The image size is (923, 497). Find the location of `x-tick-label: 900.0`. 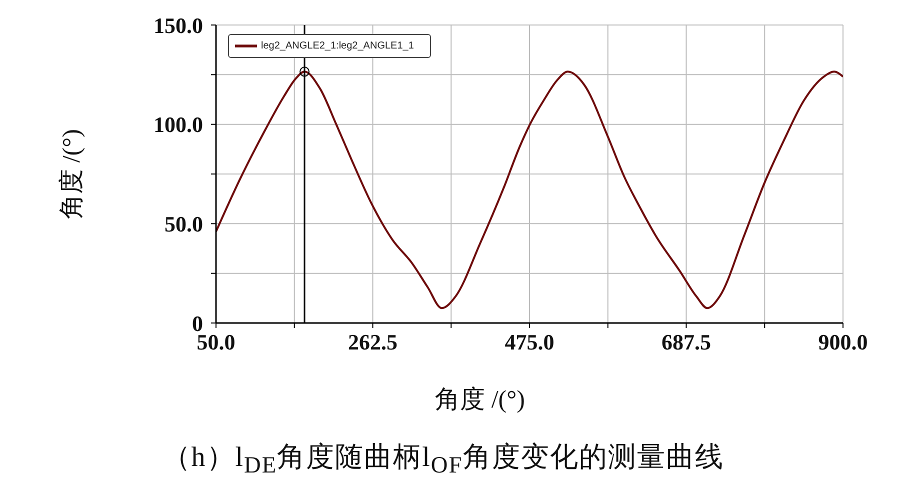

x-tick-label: 900.0 is located at coordinates (843, 342).